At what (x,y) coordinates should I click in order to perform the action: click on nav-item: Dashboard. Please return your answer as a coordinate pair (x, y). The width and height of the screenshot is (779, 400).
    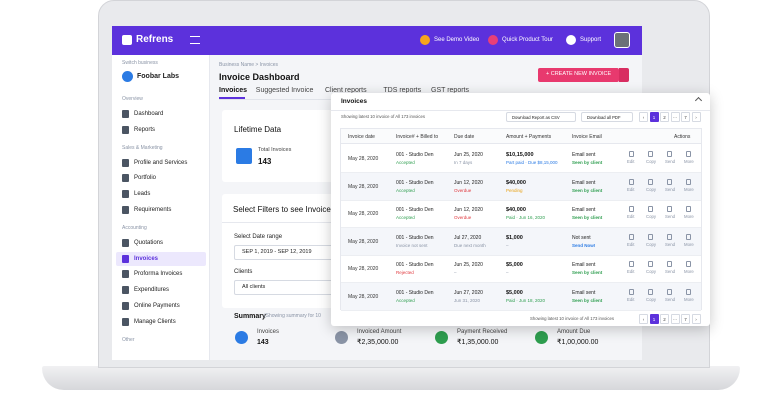
    Looking at the image, I should click on (149, 114).